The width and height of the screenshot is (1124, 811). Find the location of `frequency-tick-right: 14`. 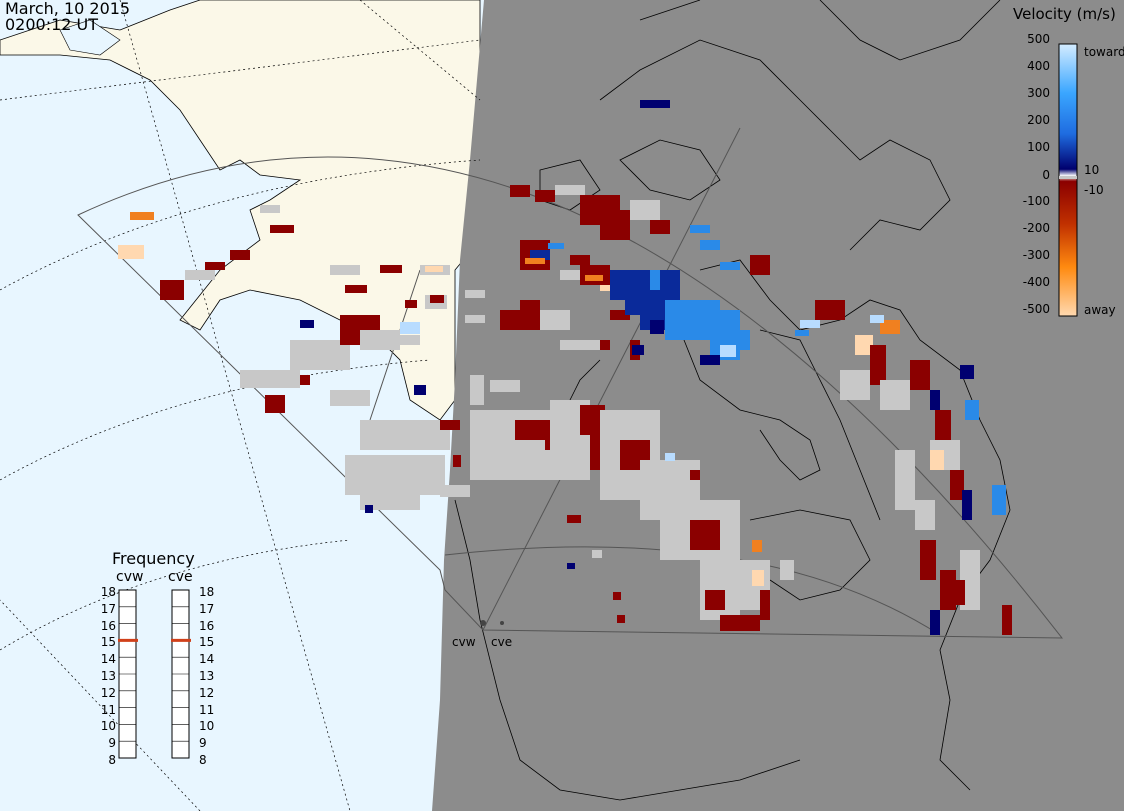

frequency-tick-right: 14 is located at coordinates (207, 659).